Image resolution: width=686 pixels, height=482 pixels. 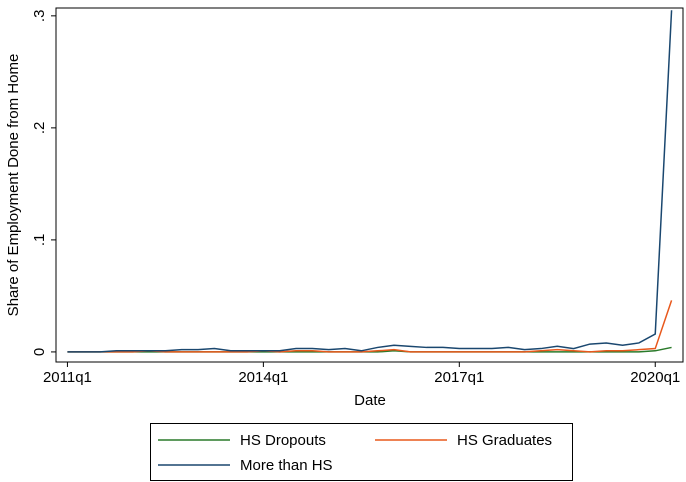 What do you see at coordinates (67, 377) in the screenshot?
I see `x-tick-label: 2011q1` at bounding box center [67, 377].